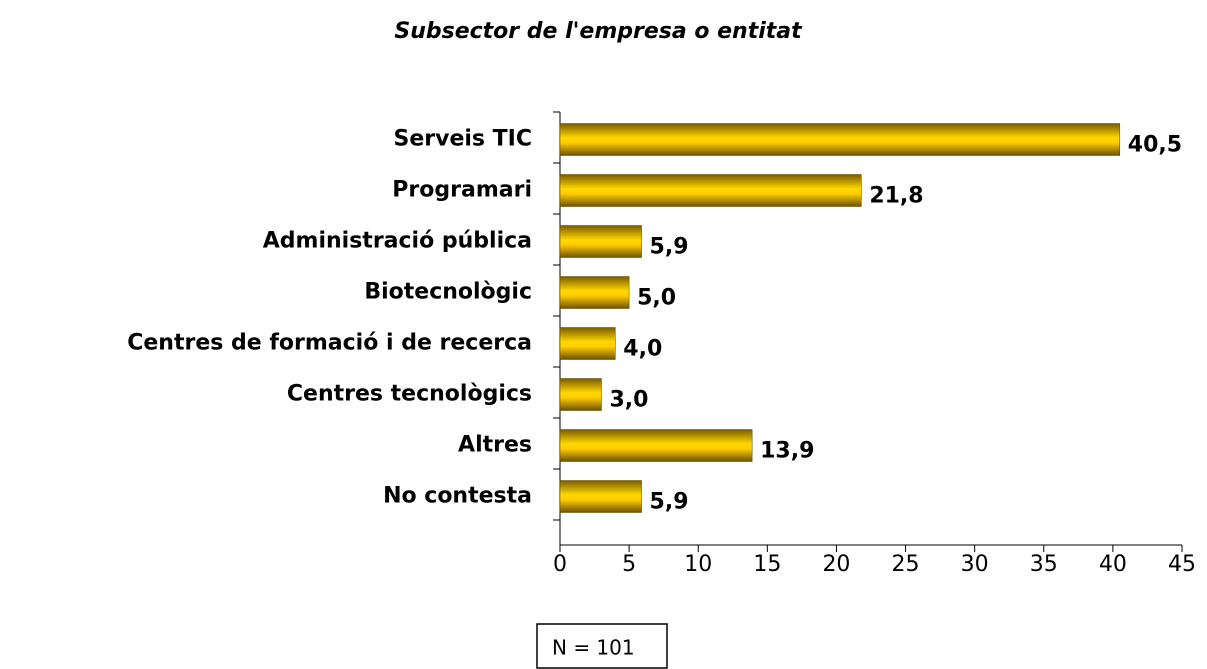 This screenshot has width=1207, height=669. Describe the element at coordinates (629, 564) in the screenshot. I see `x-tick-label: 5` at that location.